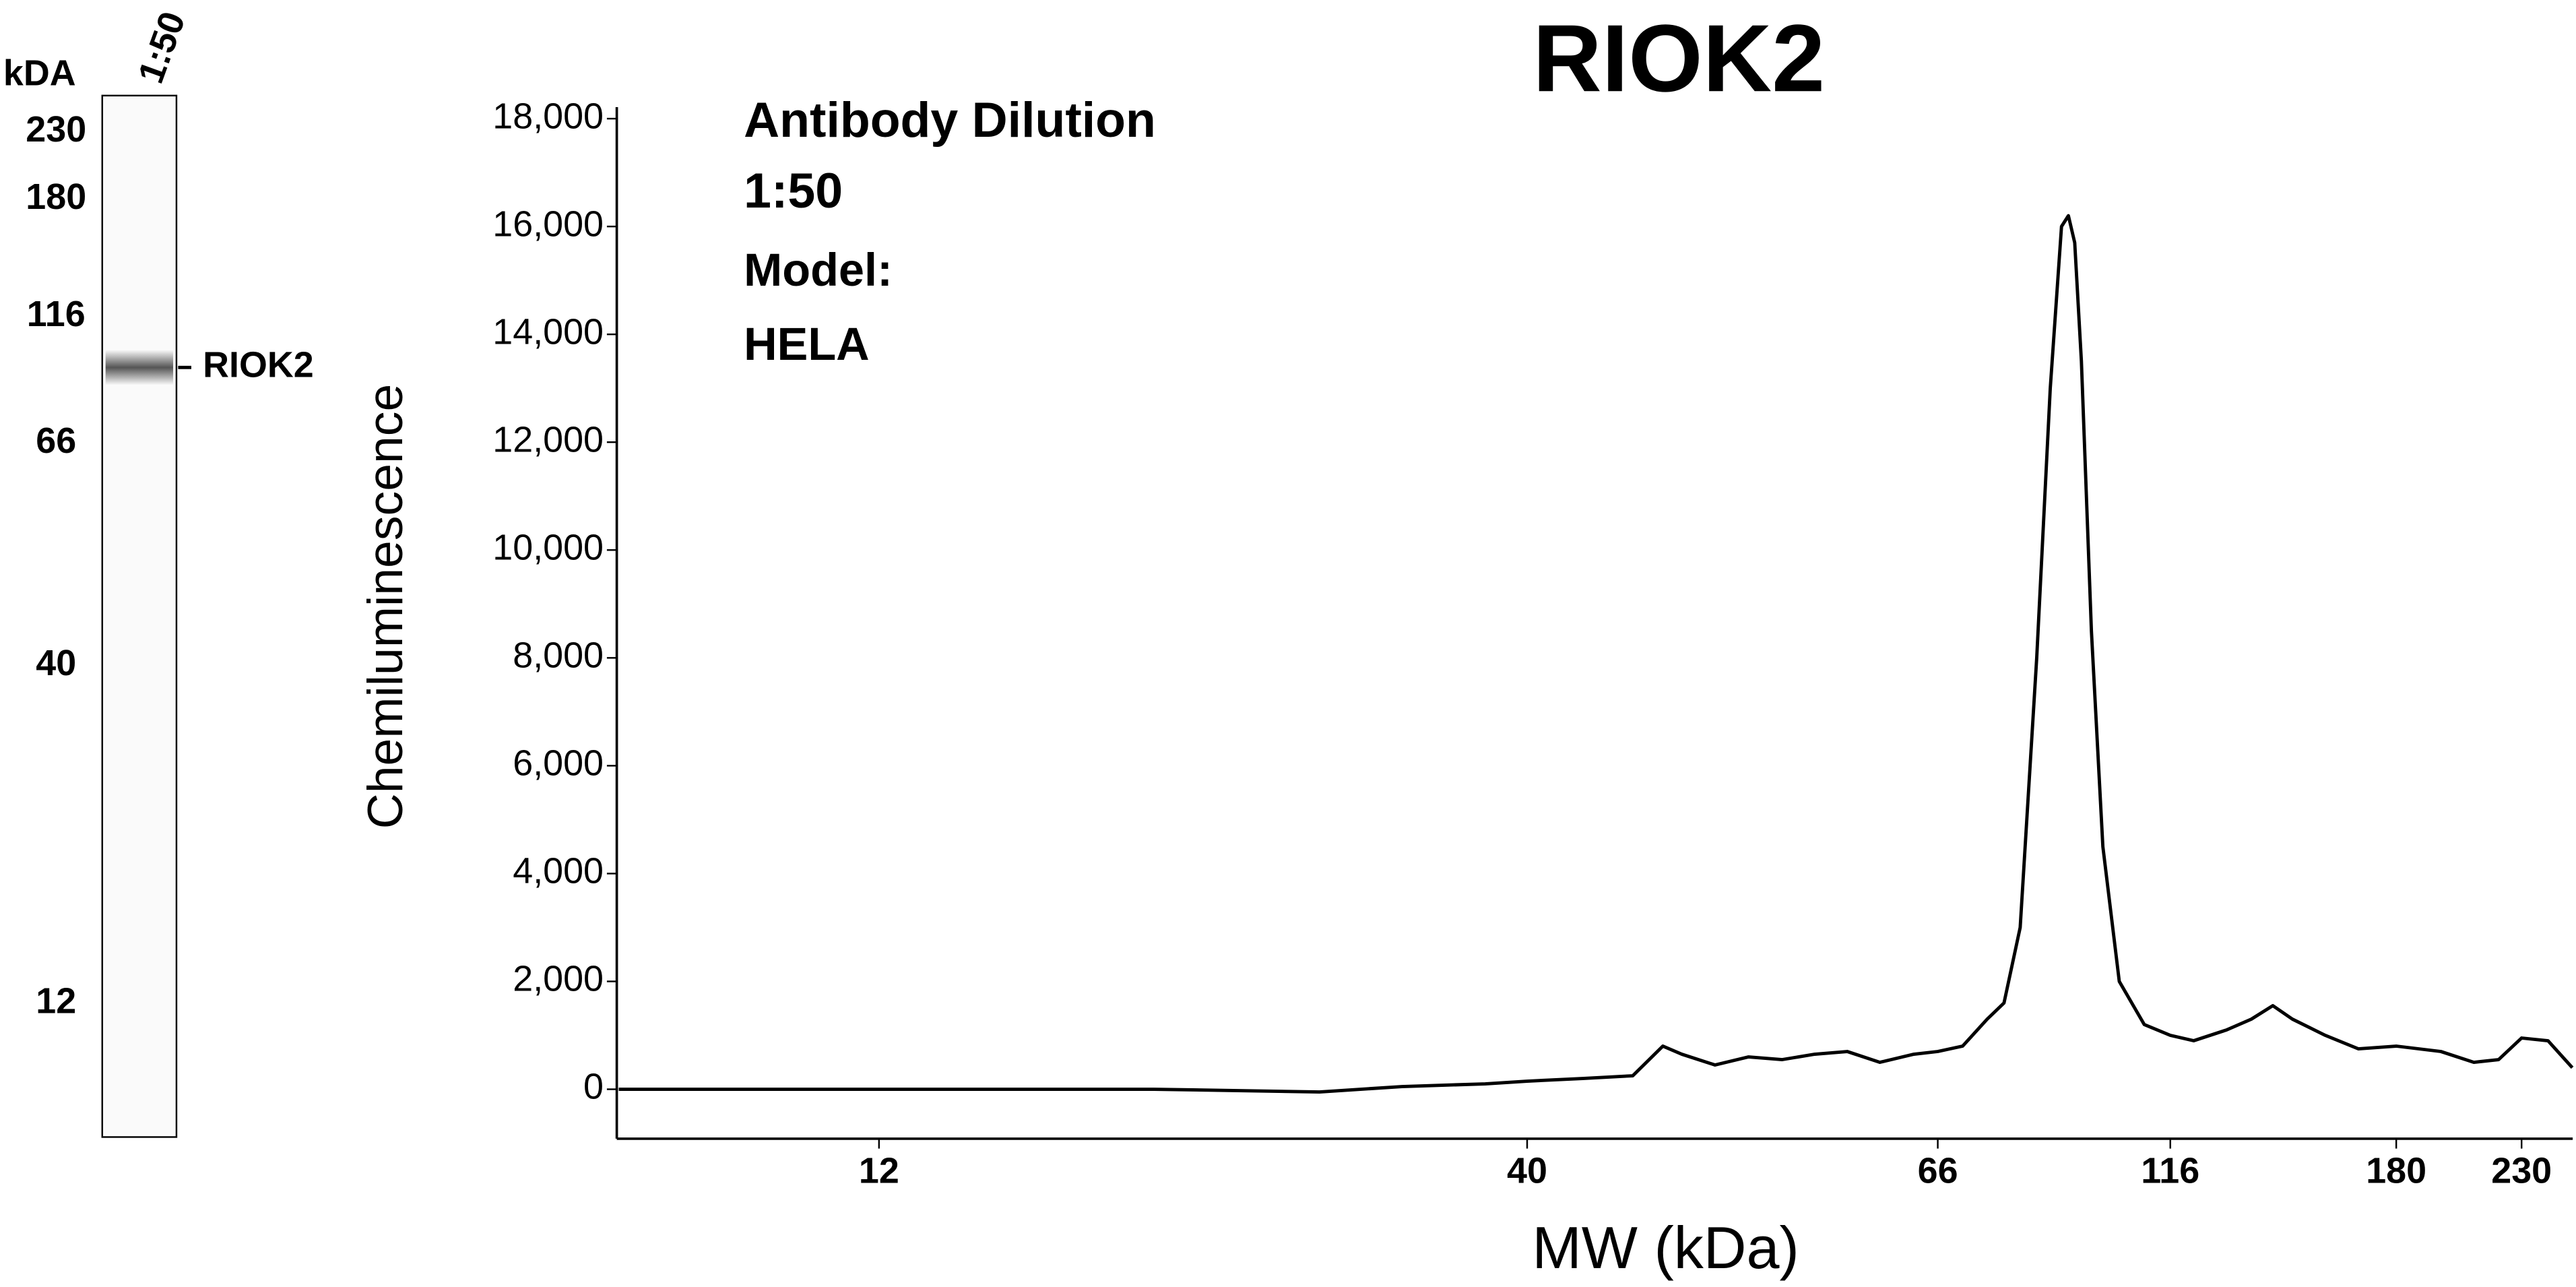 The image size is (2576, 1287). What do you see at coordinates (56, 197) in the screenshot?
I see `lane-marker-label: 180` at bounding box center [56, 197].